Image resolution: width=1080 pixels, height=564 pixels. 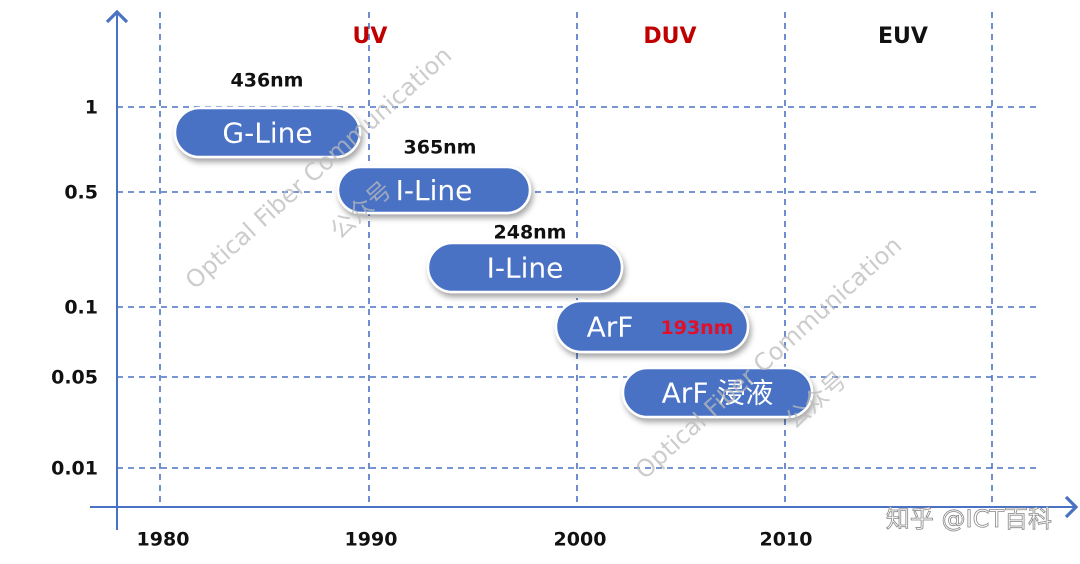 What do you see at coordinates (669, 36) in the screenshot?
I see `region-label: DUV` at bounding box center [669, 36].